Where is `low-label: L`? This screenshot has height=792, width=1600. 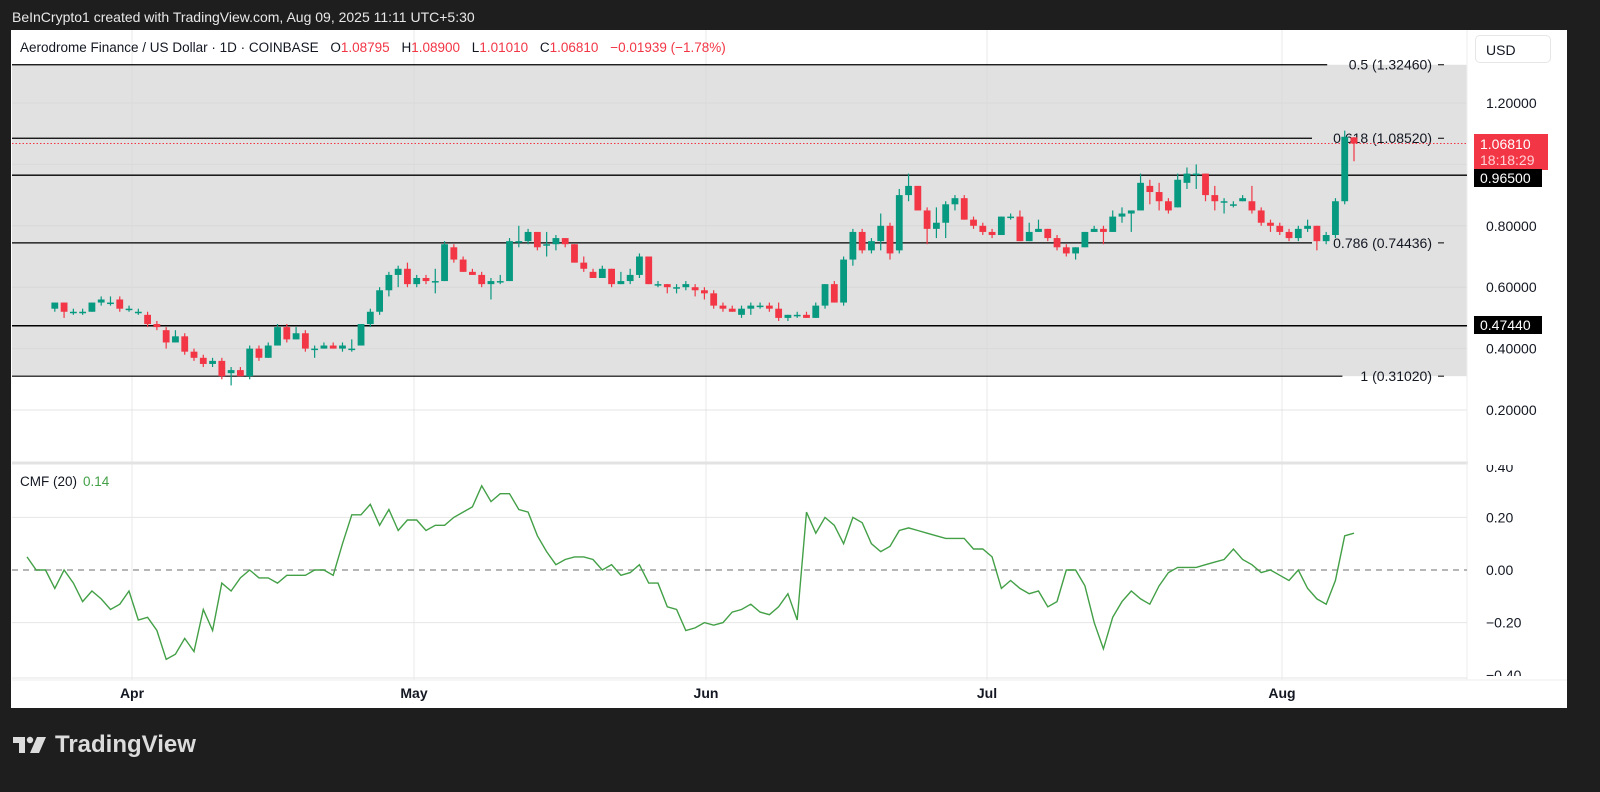 low-label: L is located at coordinates (475, 47).